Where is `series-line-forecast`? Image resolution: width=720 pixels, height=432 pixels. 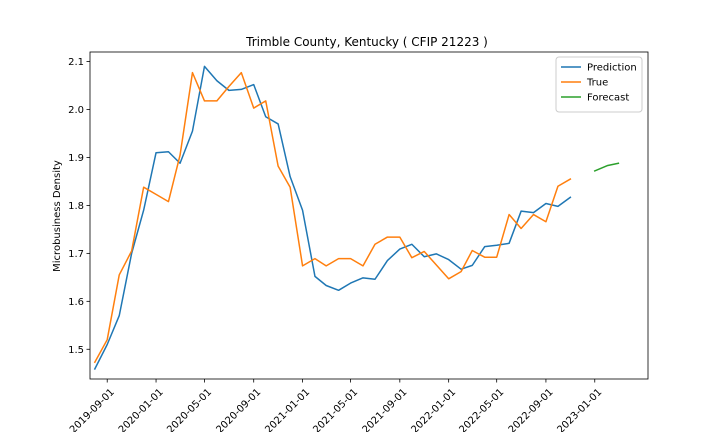 series-line-forecast is located at coordinates (606, 167).